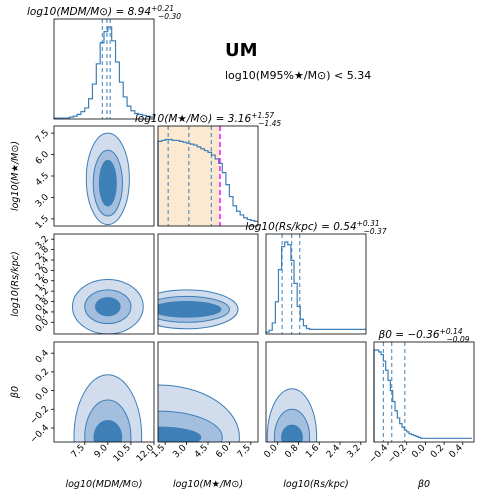 This screenshot has width=499, height=499. I want to click on x-axis-label-beta: β0, so click(423, 484).